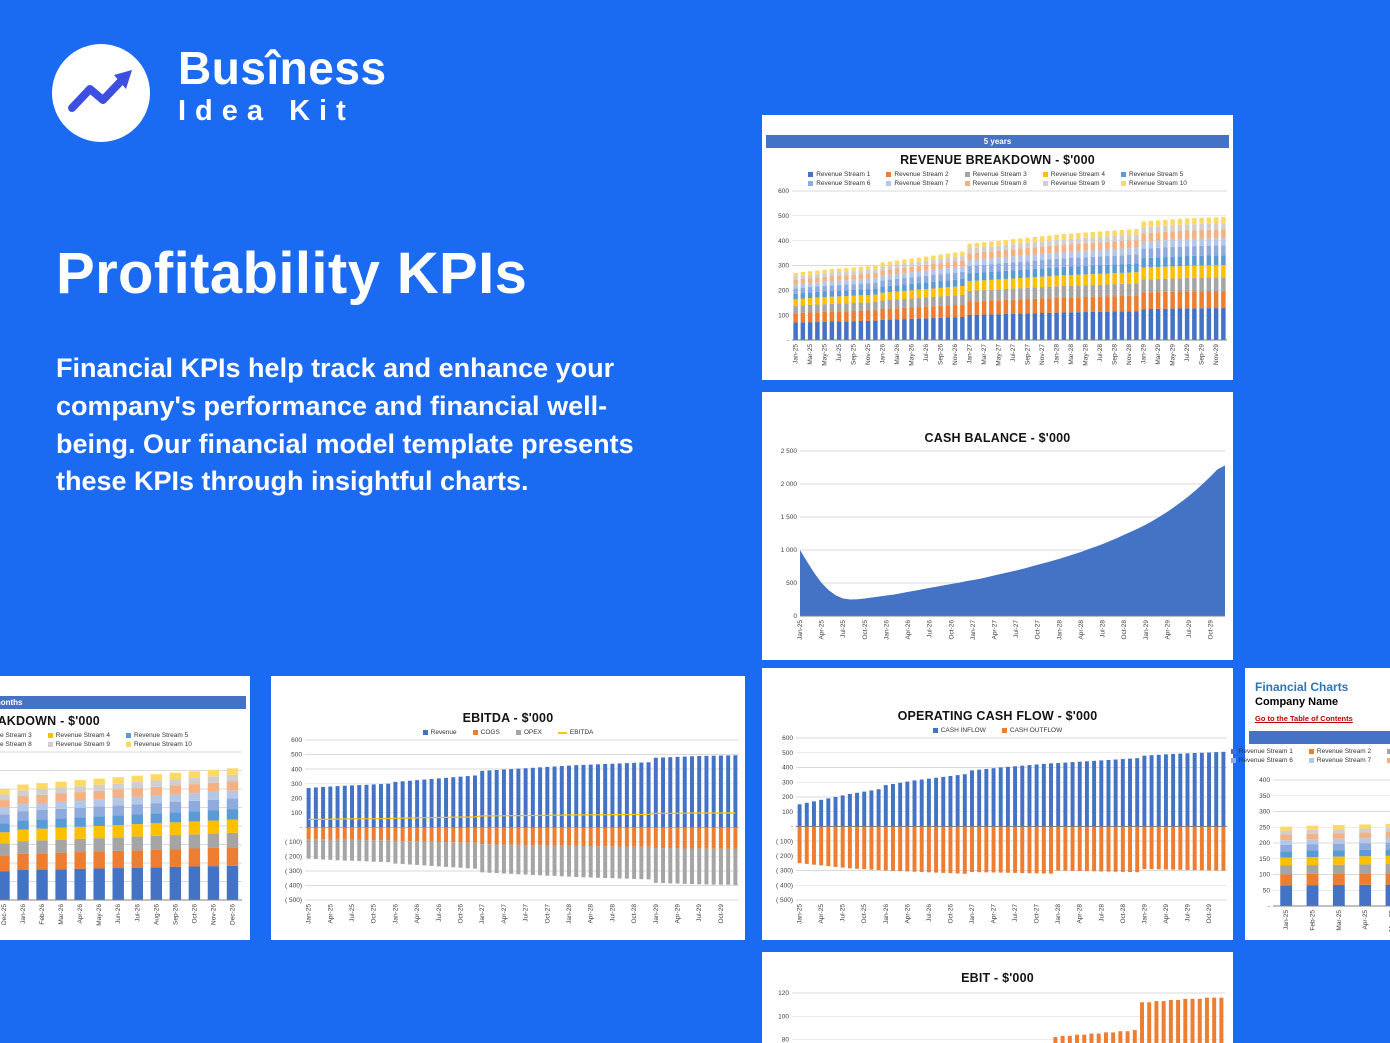 Image resolution: width=1390 pixels, height=1043 pixels. Describe the element at coordinates (800, 914) in the screenshot. I see `svg-text: Jan-25` at that location.